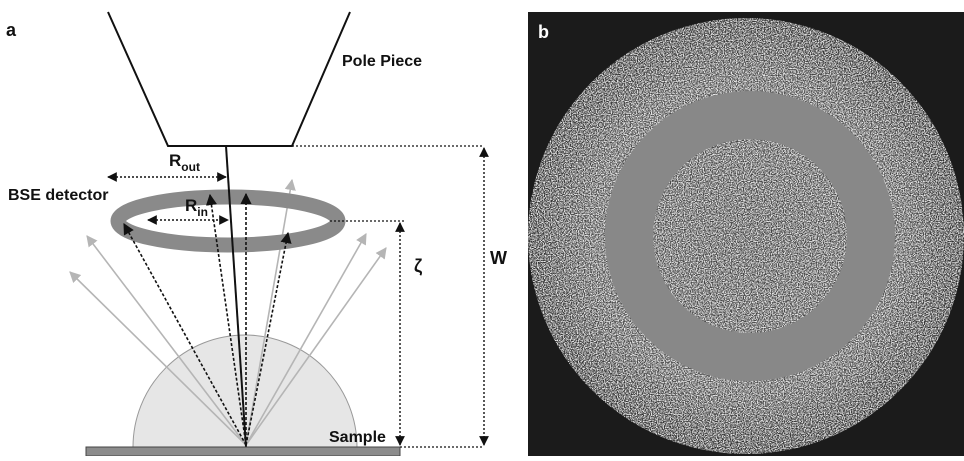  What do you see at coordinates (58, 195) in the screenshot?
I see `bse-detector-label: BSE detector` at bounding box center [58, 195].